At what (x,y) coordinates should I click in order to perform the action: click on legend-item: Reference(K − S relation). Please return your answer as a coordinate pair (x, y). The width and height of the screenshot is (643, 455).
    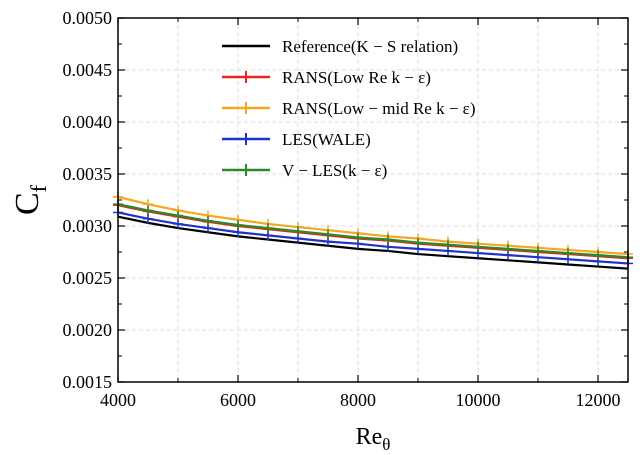
    Looking at the image, I should click on (340, 46).